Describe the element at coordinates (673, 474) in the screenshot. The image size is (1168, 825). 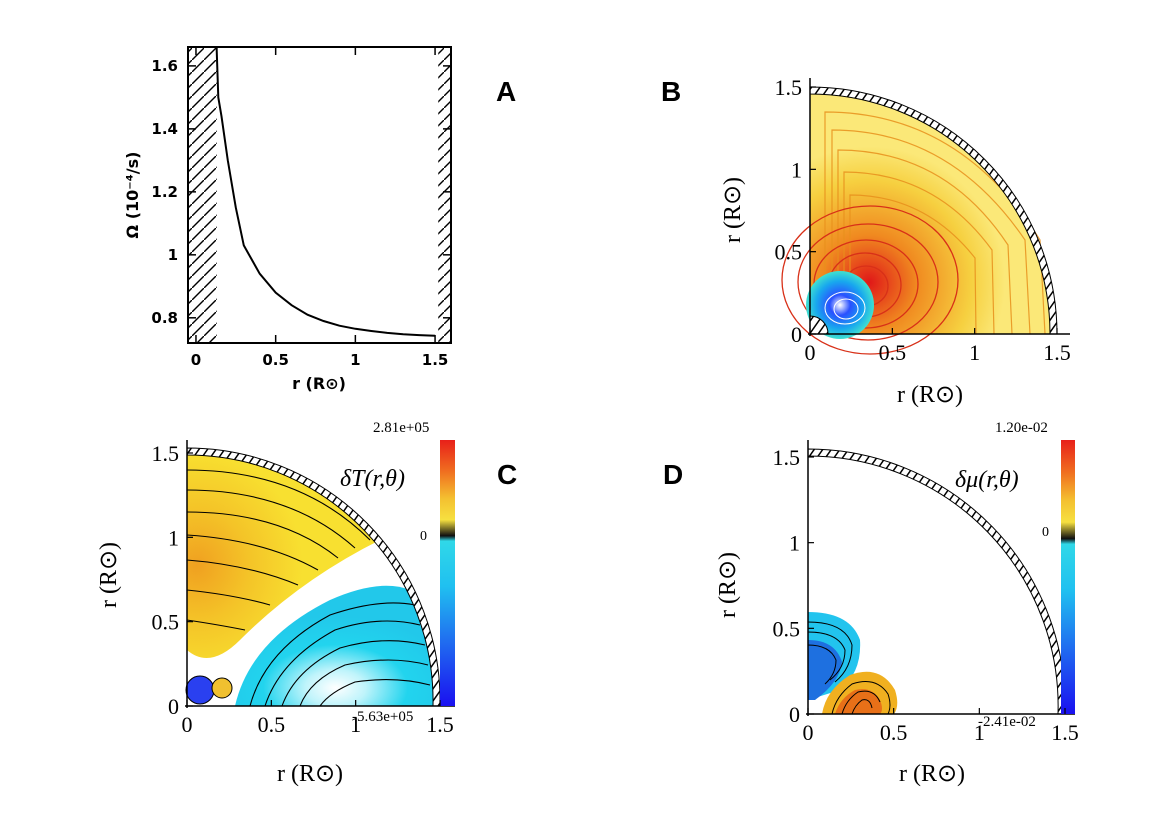
I see `panel-label-d: D` at that location.